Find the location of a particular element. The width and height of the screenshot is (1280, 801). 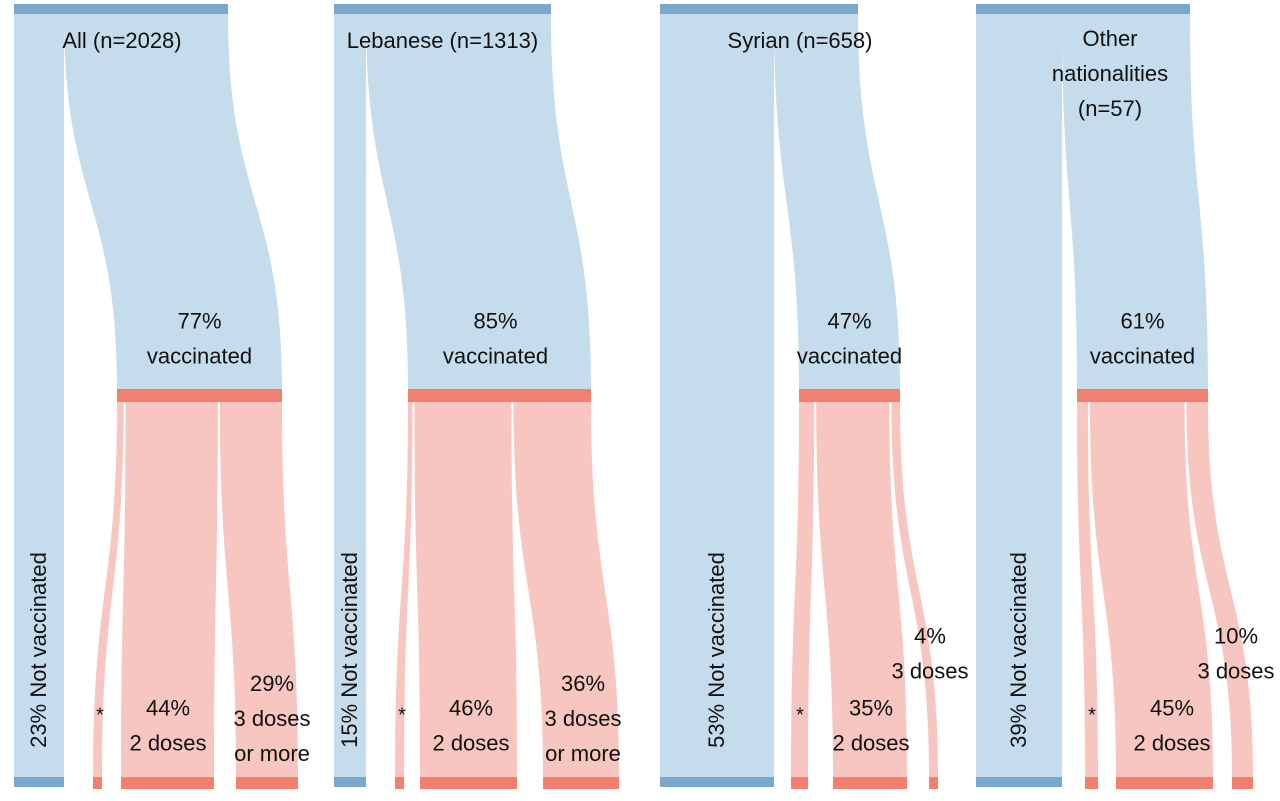

panel-title-line: nationalities is located at coordinates (1110, 73).